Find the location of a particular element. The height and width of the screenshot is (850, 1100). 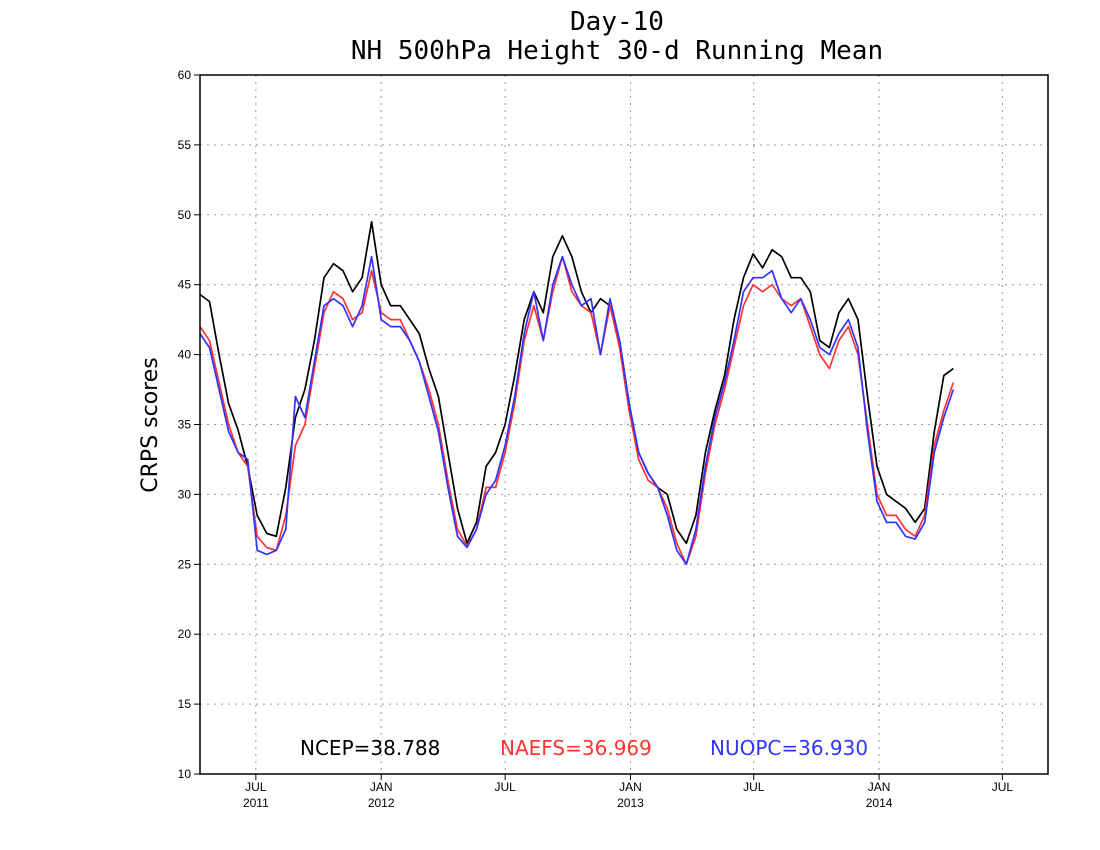

x-tick-year-label: 2013 is located at coordinates (630, 803).